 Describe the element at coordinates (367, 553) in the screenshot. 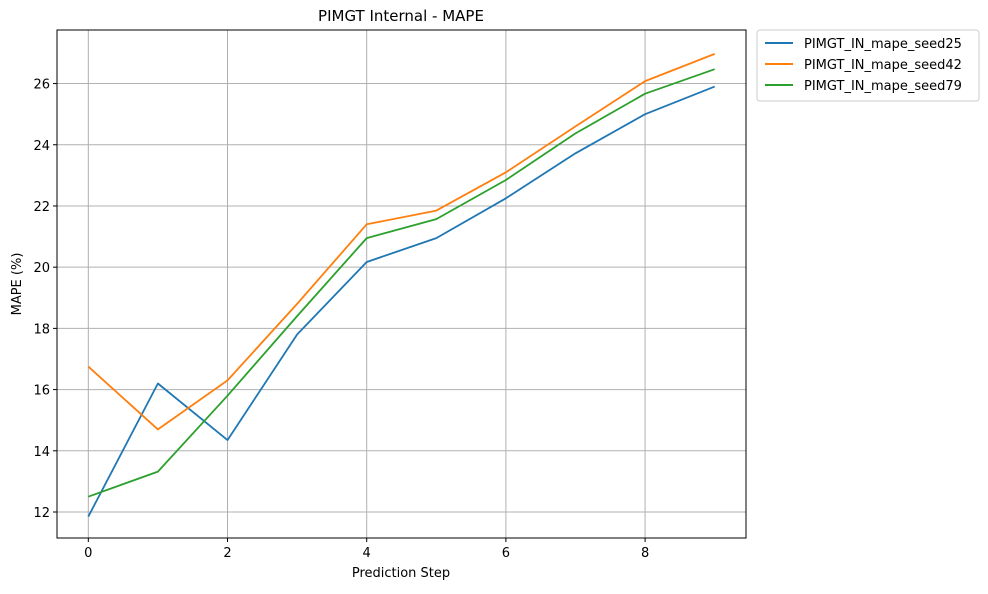

I see `x-tick-label: 4` at that location.